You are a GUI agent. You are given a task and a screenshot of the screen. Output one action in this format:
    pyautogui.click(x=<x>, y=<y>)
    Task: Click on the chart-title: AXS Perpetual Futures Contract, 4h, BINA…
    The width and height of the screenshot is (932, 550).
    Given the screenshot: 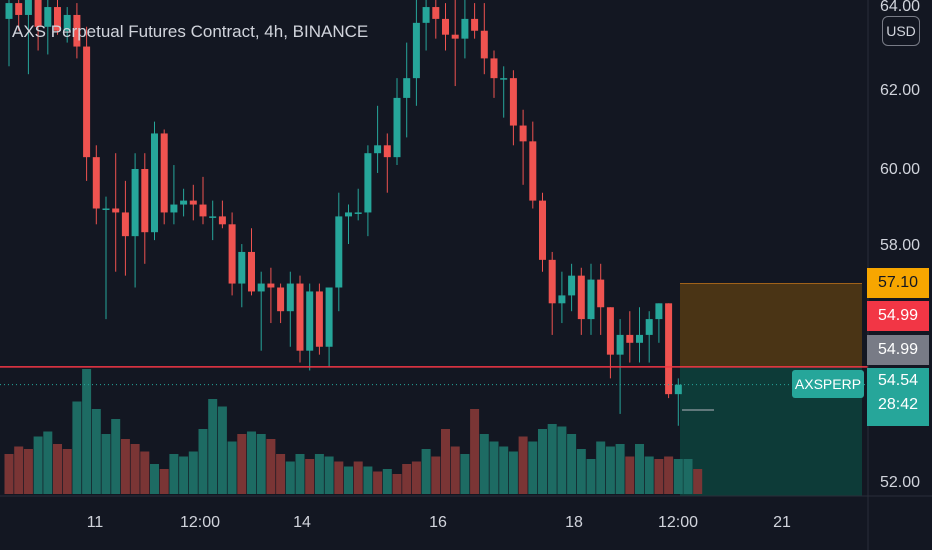 What is the action you would take?
    pyautogui.click(x=190, y=31)
    